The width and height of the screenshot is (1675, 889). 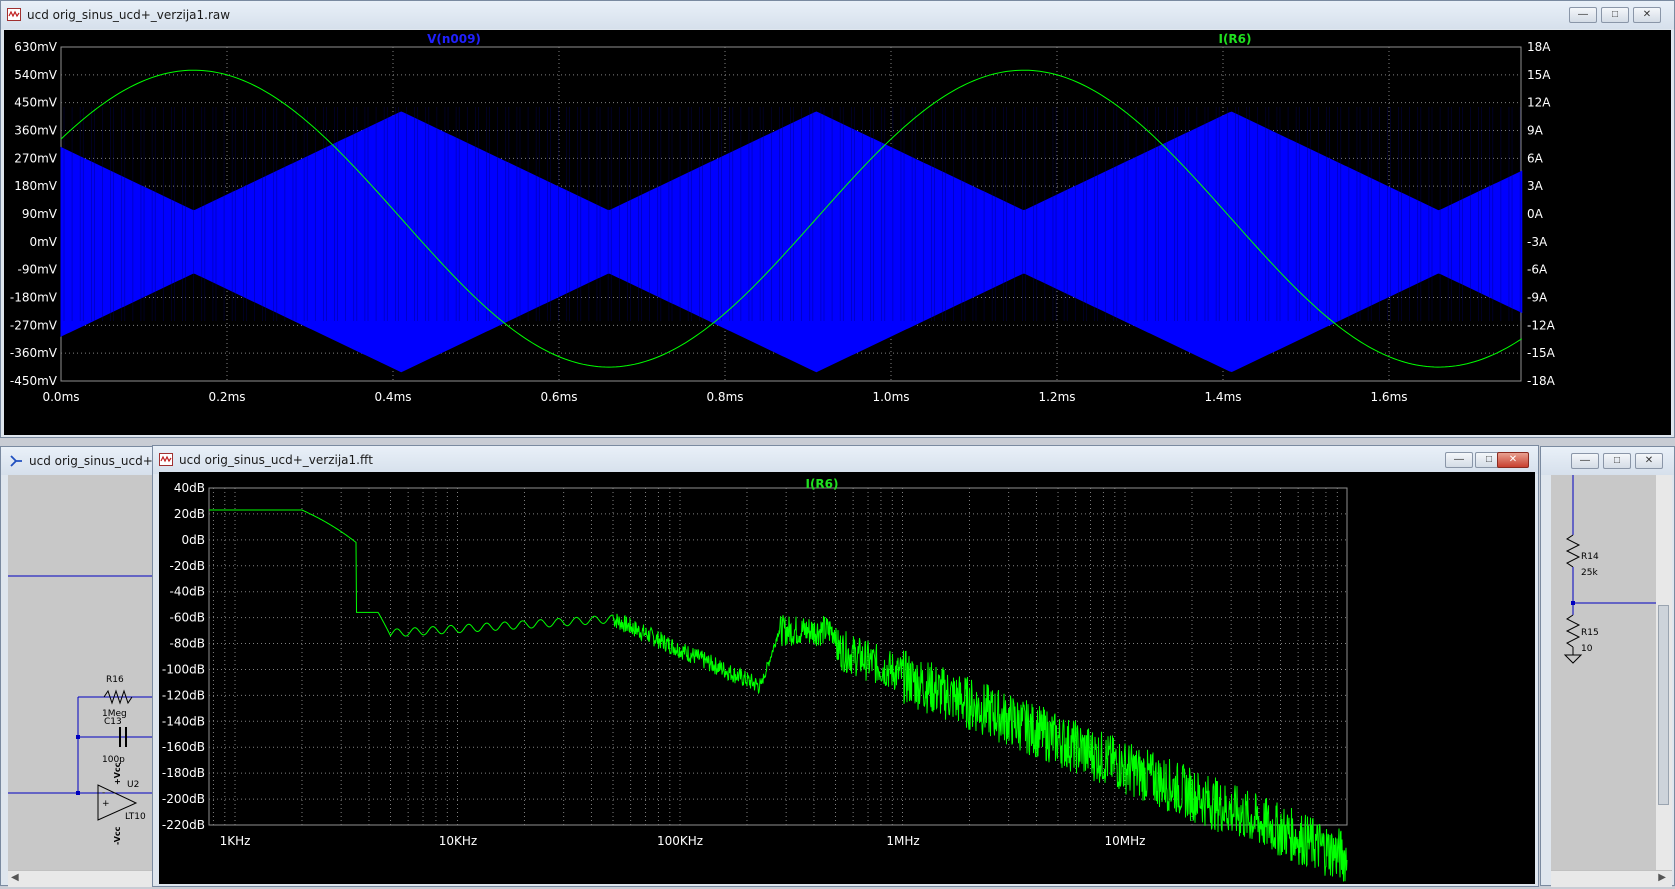 I want to click on trace-label-voltage: V(n009), so click(x=454, y=39).